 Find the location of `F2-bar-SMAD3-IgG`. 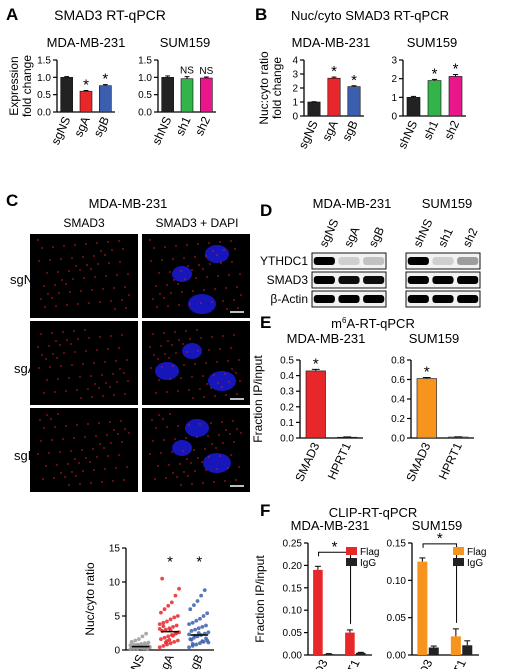

F2-bar-SMAD3-IgG is located at coordinates (433, 651).